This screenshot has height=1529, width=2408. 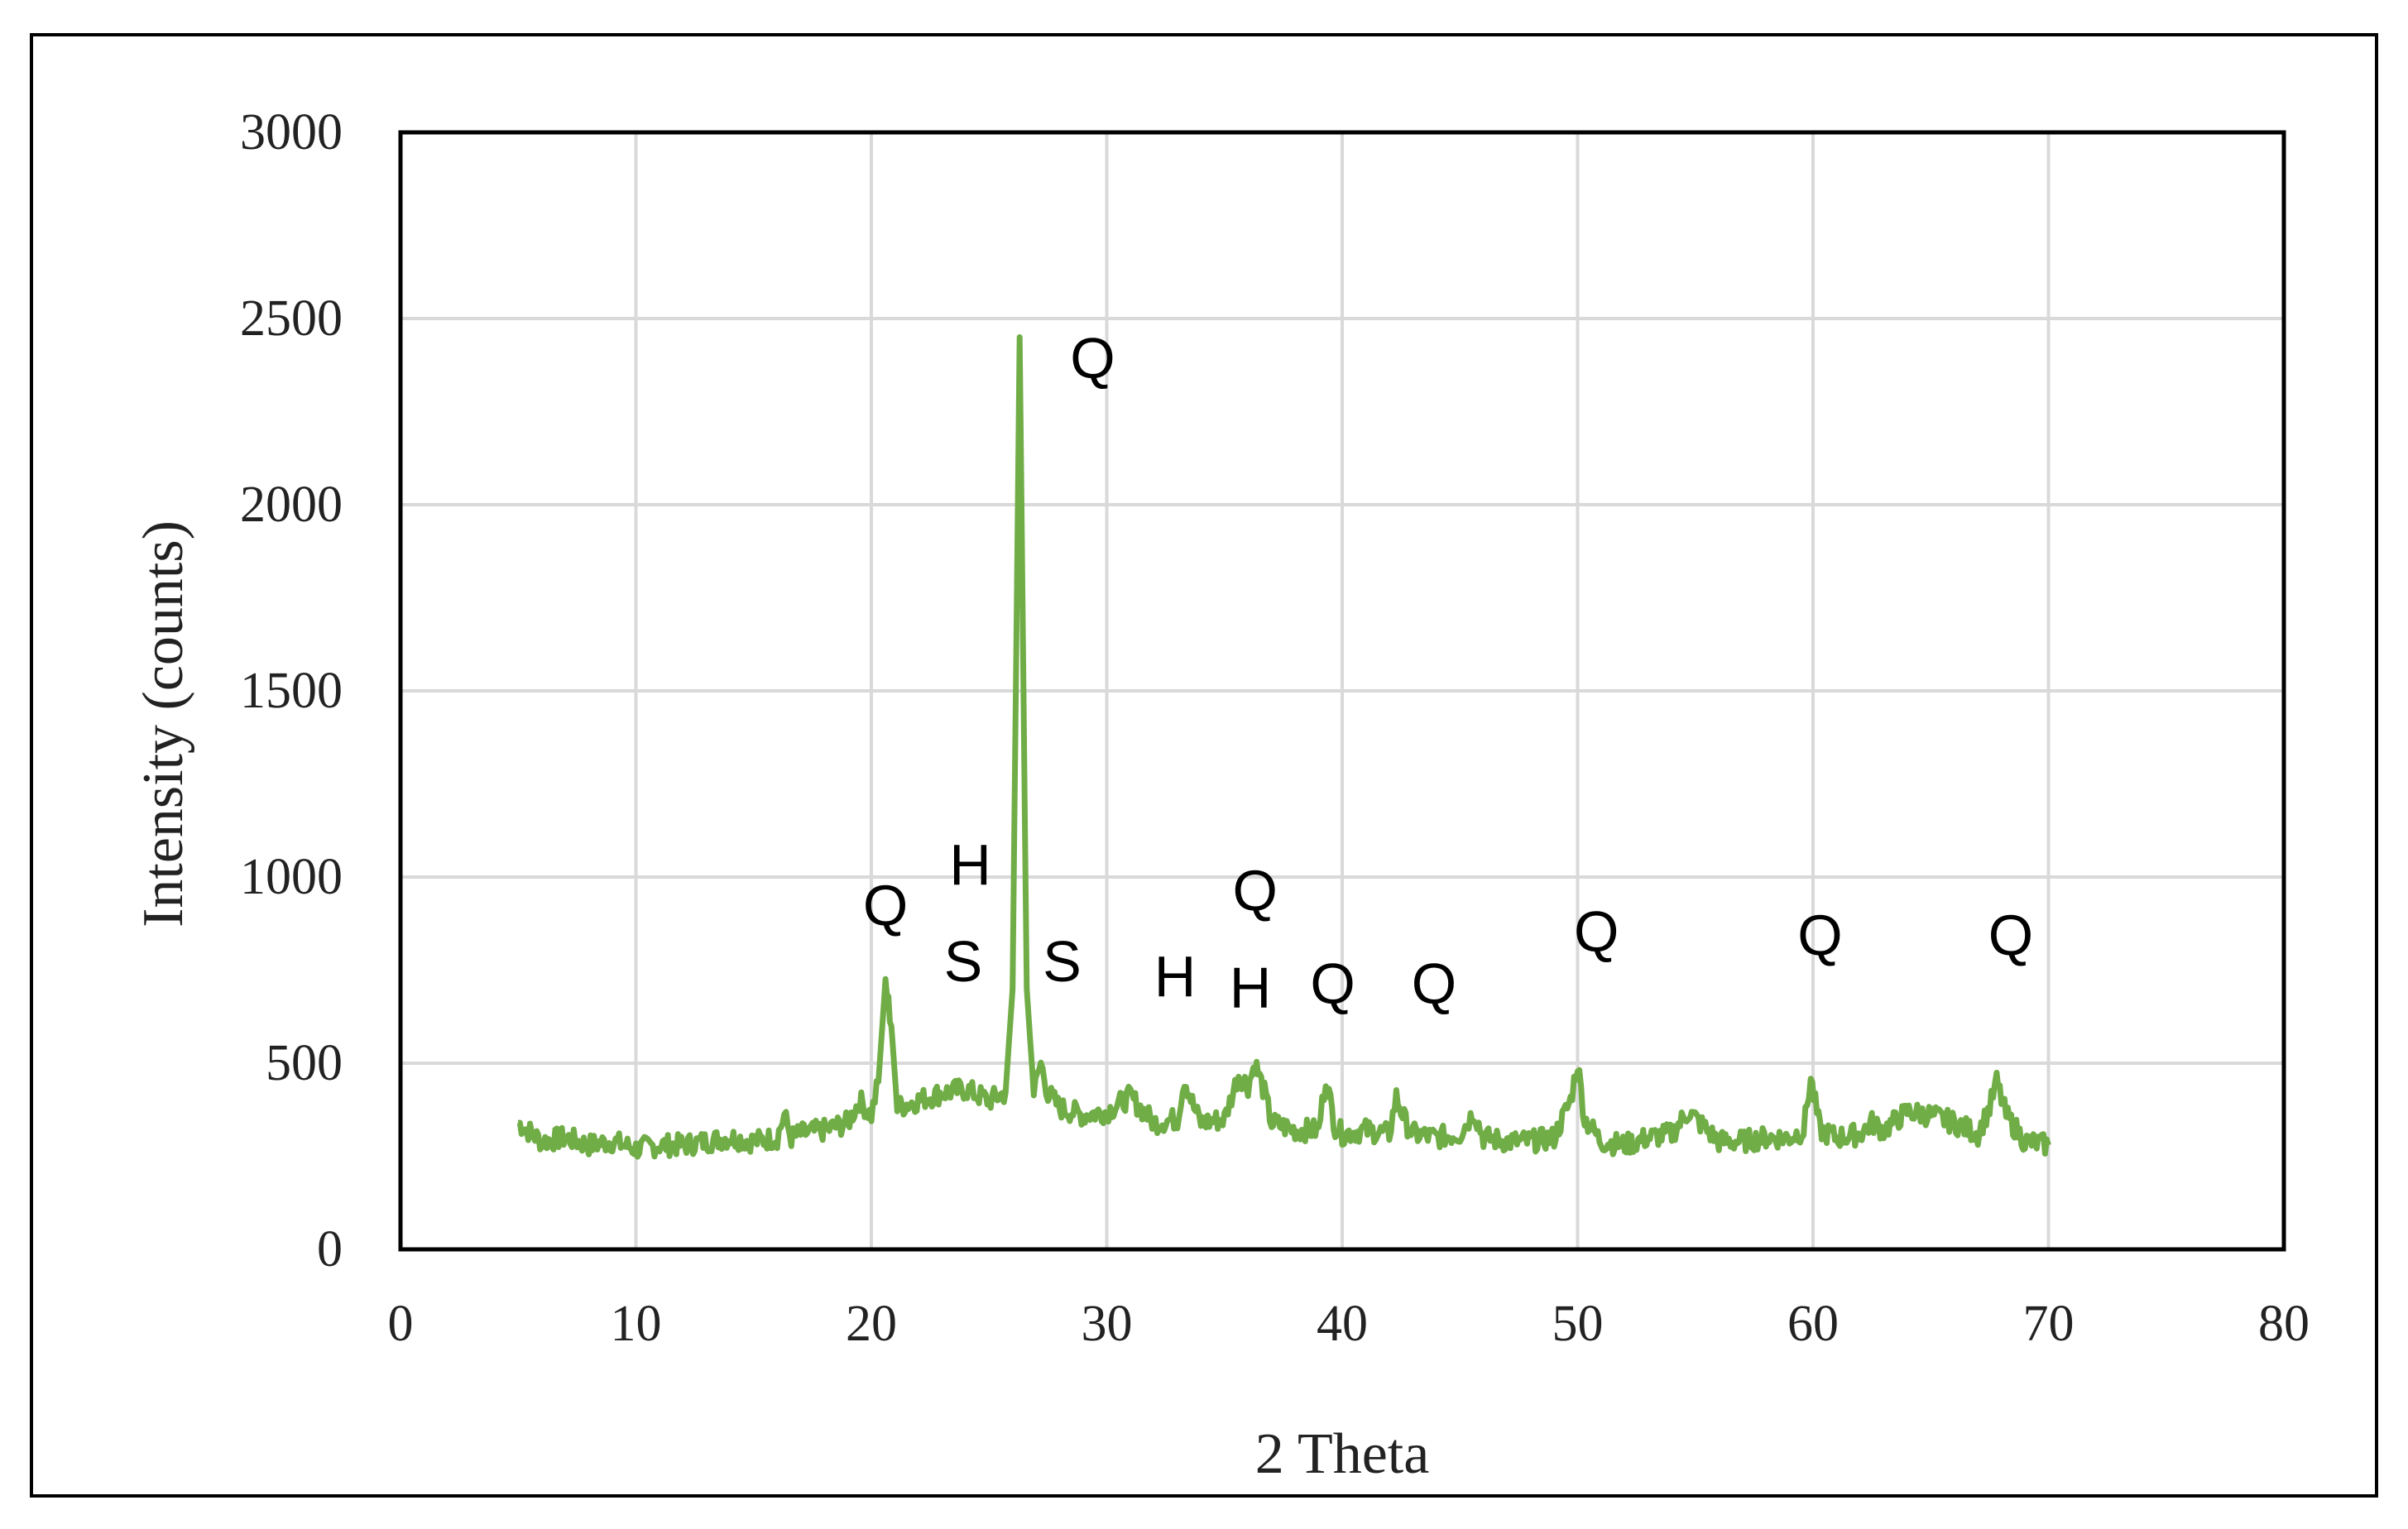 I want to click on y-tick-label: 0, so click(x=330, y=1249).